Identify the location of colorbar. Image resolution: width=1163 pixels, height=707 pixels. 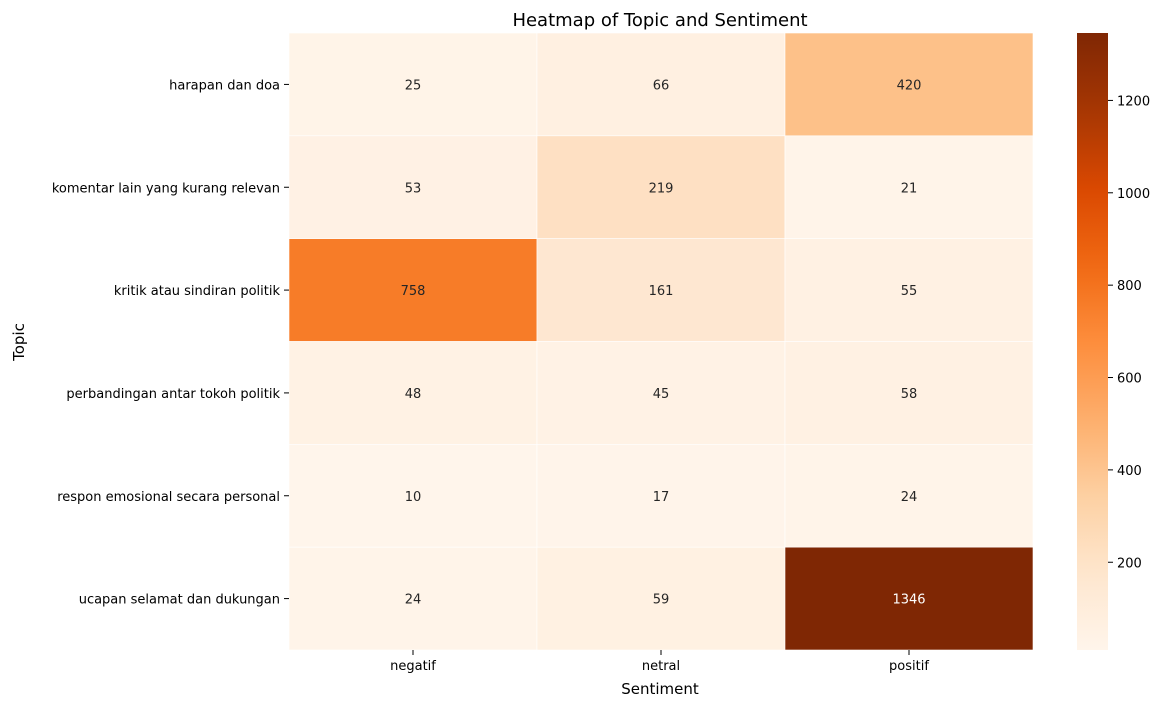
(1092, 341).